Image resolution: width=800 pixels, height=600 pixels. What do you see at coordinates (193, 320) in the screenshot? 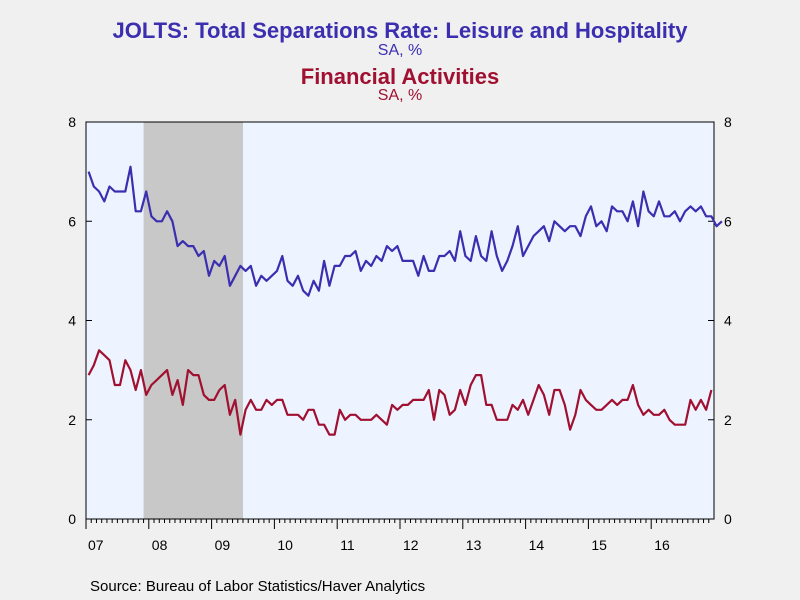
I see `recession-shading` at bounding box center [193, 320].